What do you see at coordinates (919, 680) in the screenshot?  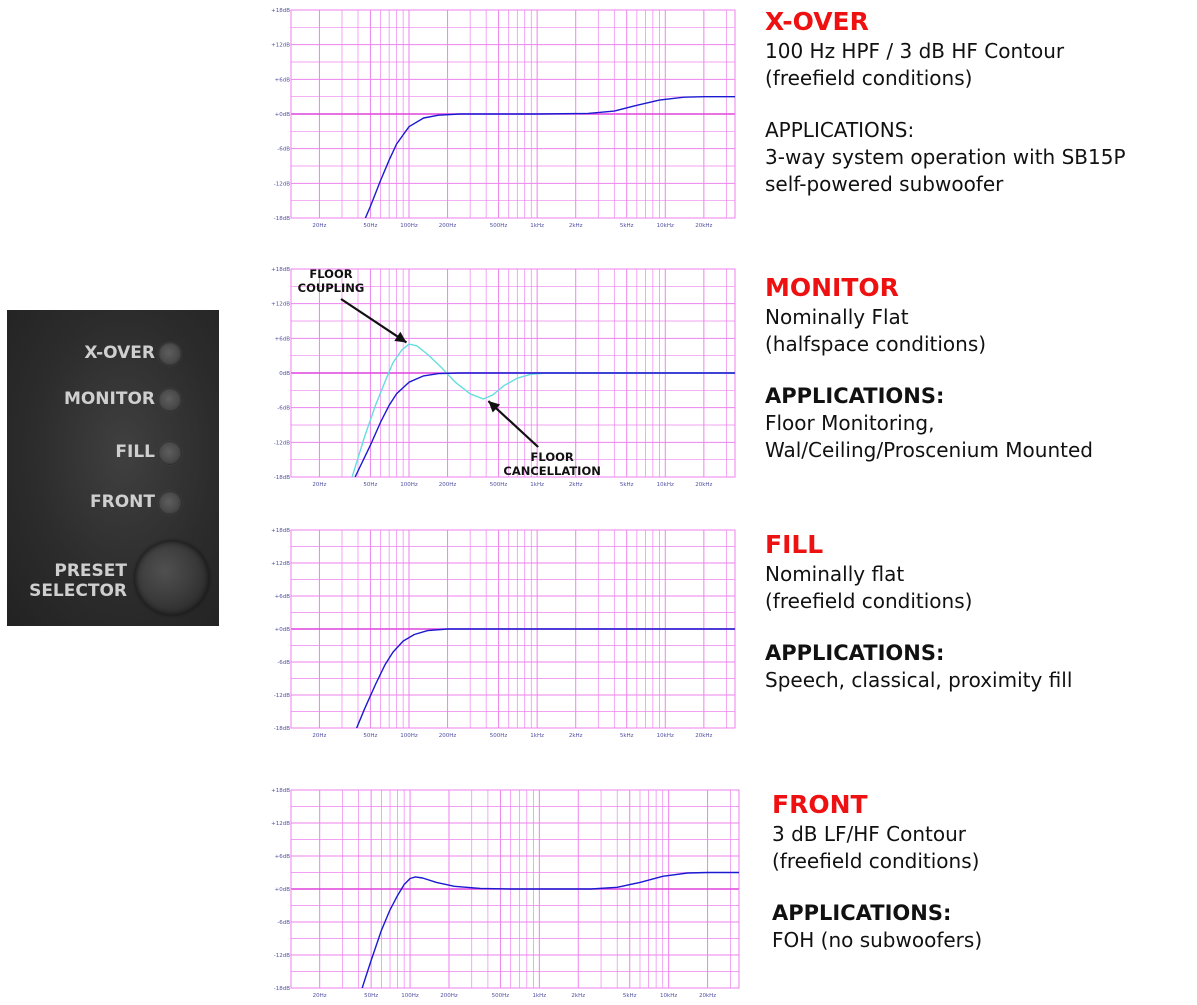 I see `fill-application-line: Speech, classical, proximity fill` at bounding box center [919, 680].